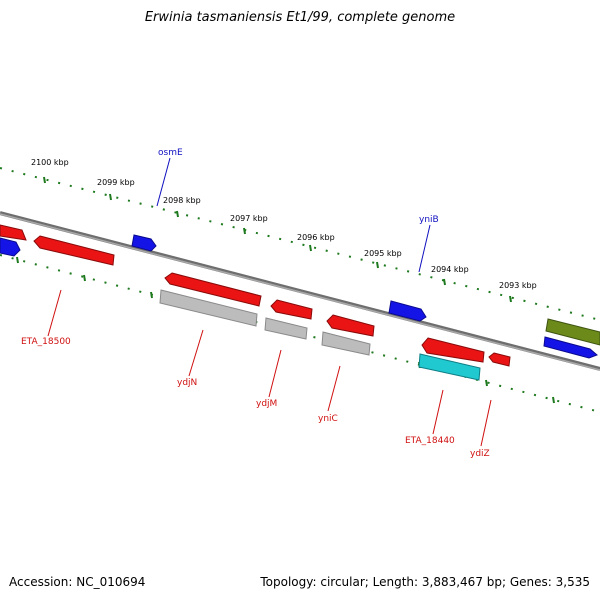 Image resolution: width=600 pixels, height=600 pixels. Describe the element at coordinates (291, 309) in the screenshot. I see `gene-arrow-ydjM` at that location.